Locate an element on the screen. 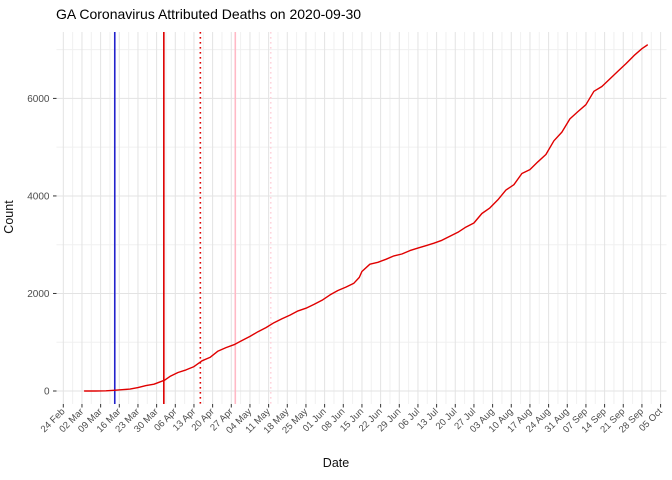 The width and height of the screenshot is (672, 480). y-tick-label: 0 is located at coordinates (47, 392).